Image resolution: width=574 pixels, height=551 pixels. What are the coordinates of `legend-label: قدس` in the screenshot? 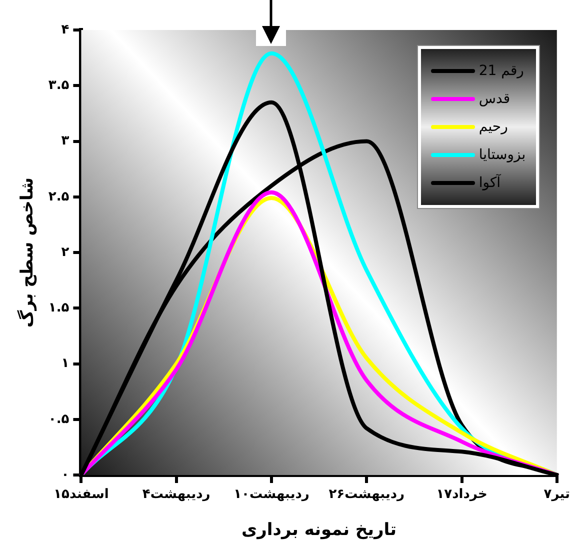 It's located at (494, 99).